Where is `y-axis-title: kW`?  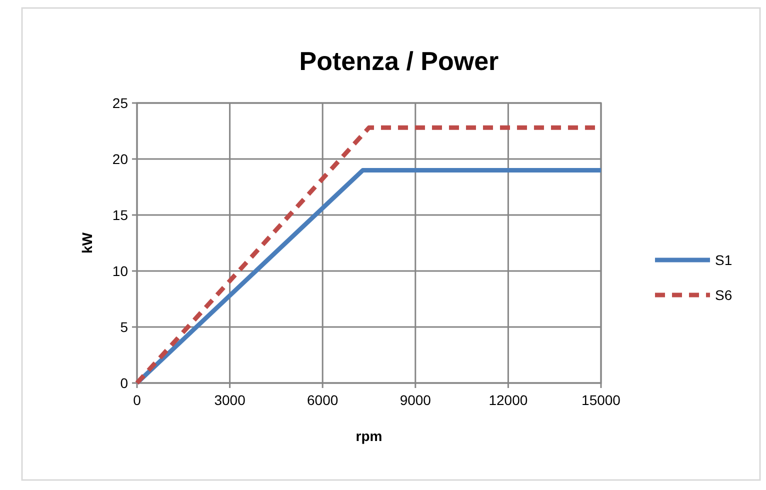
y-axis-title: kW is located at coordinates (87, 243).